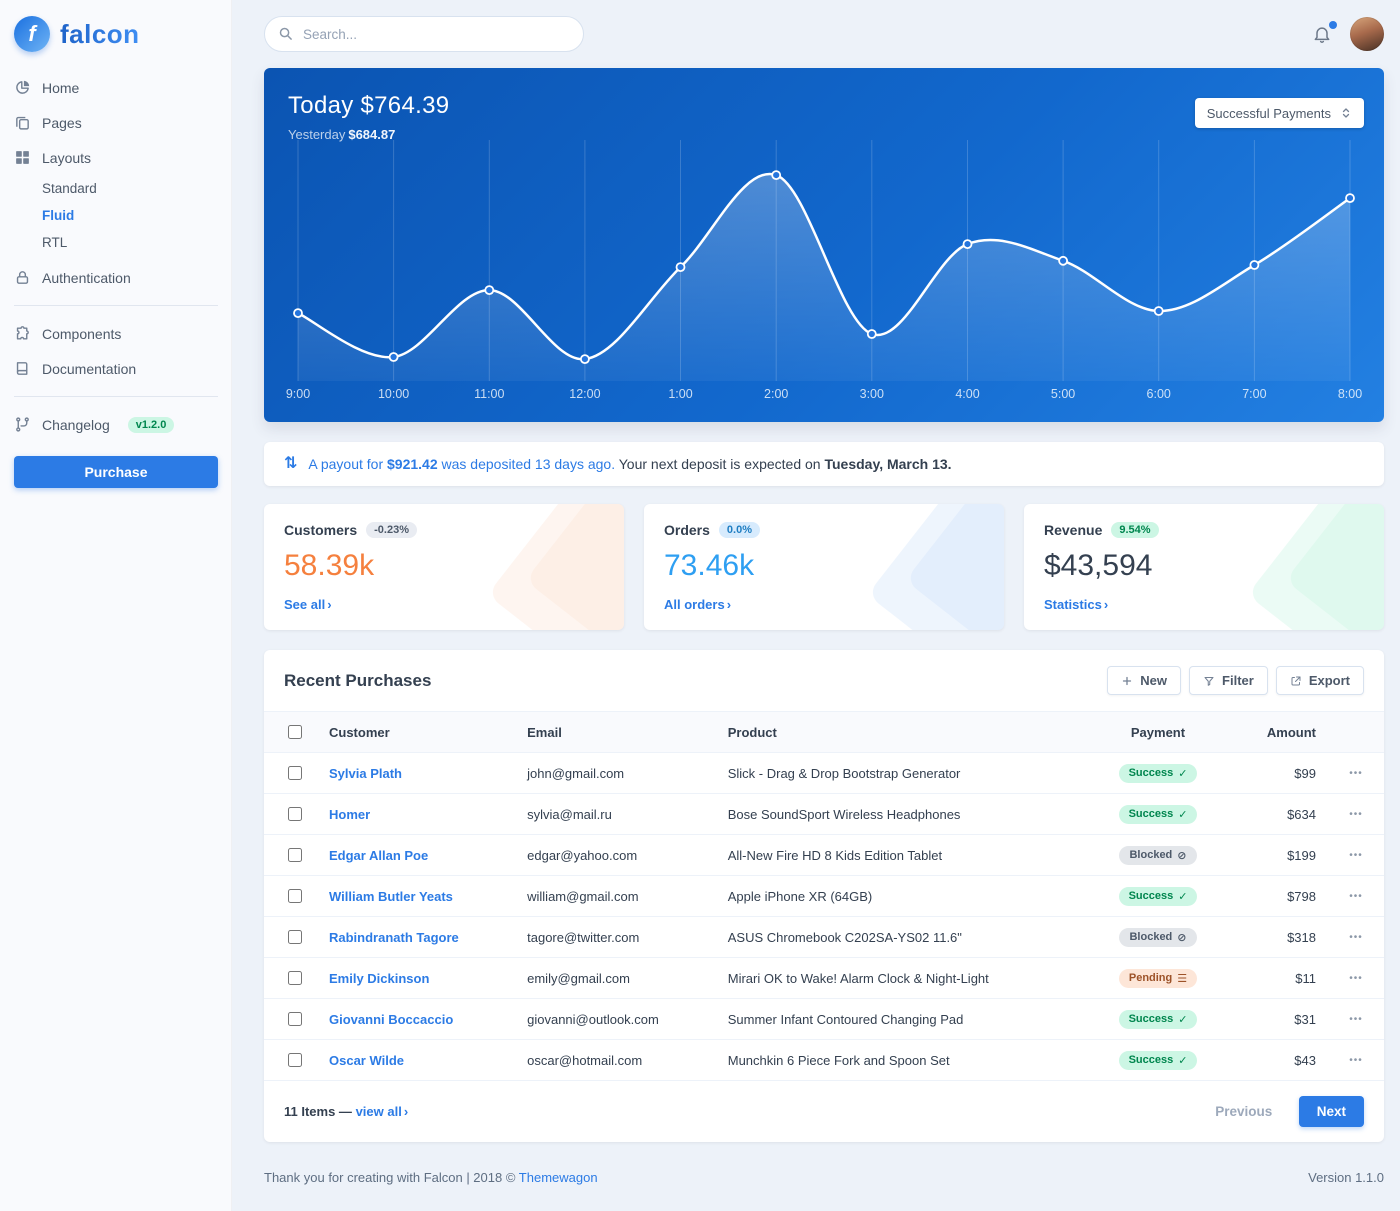 The width and height of the screenshot is (1400, 1211). Describe the element at coordinates (116, 424) in the screenshot. I see `sidebar-item-changelog: Changelog v1.2.0` at that location.